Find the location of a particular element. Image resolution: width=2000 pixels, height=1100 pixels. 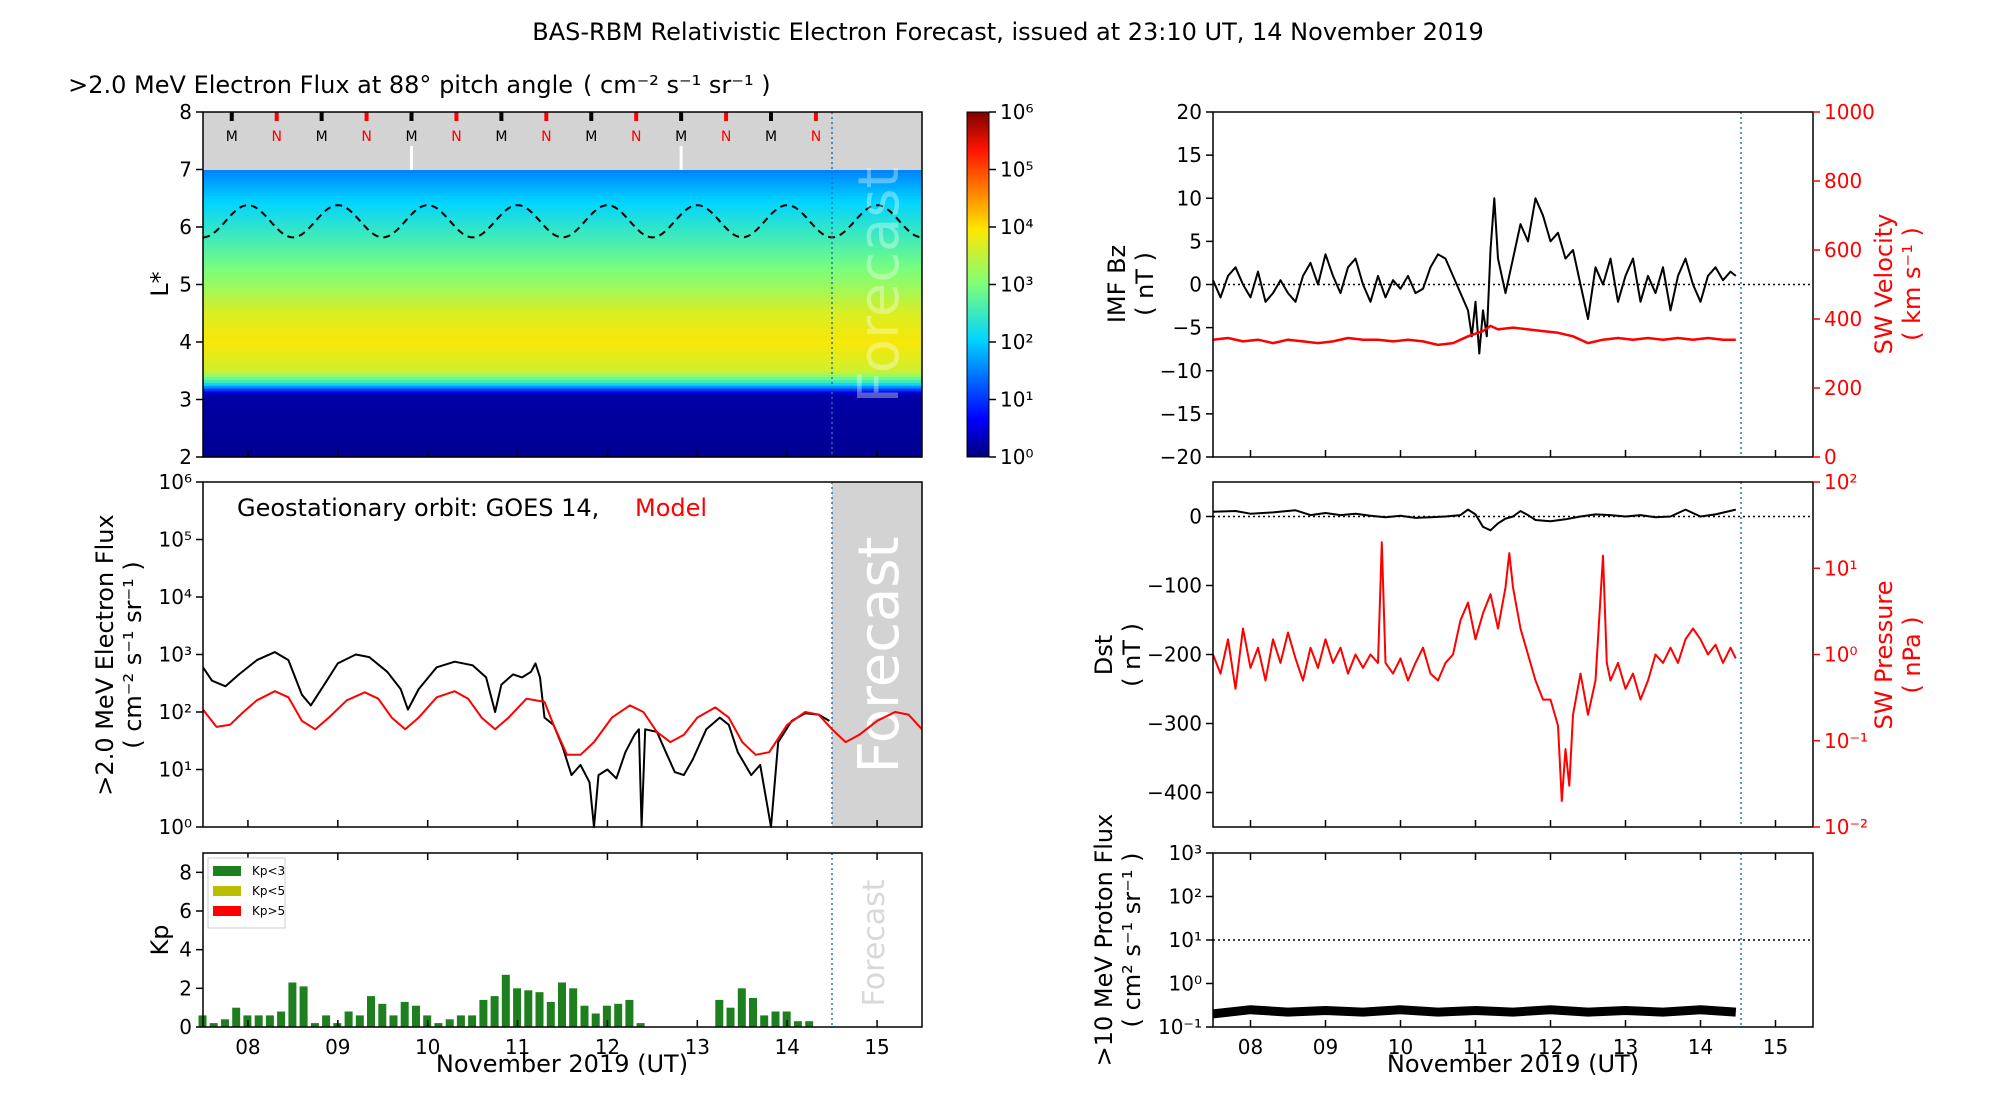

y-tick-label: 10⁴ is located at coordinates (175, 597).